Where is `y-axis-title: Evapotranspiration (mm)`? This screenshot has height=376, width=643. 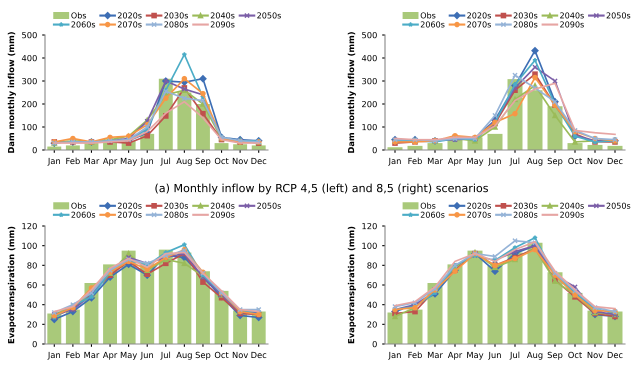
y-axis-title: Evapotranspiration (mm) is located at coordinates (352, 285).